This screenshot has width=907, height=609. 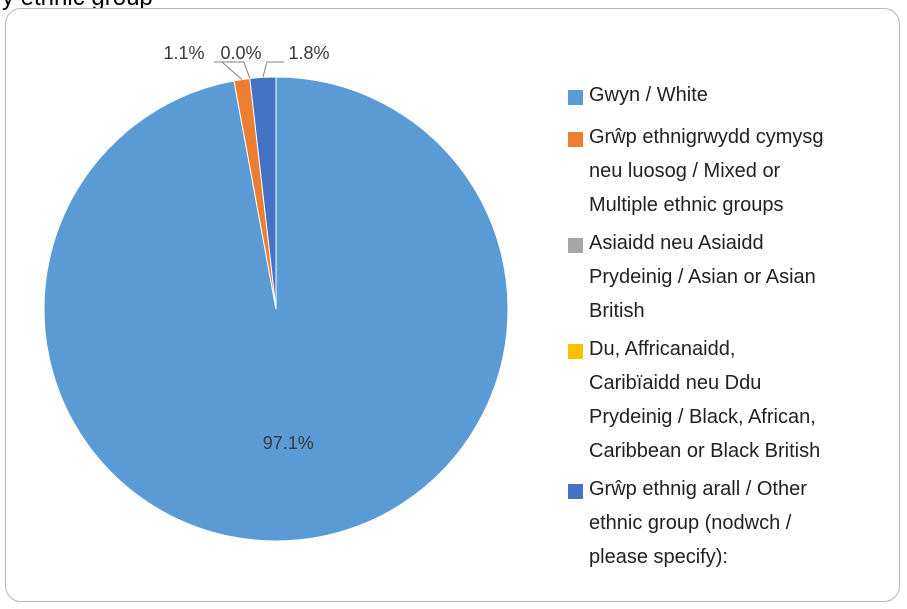 I want to click on legend-swatch-asian, so click(x=575, y=245).